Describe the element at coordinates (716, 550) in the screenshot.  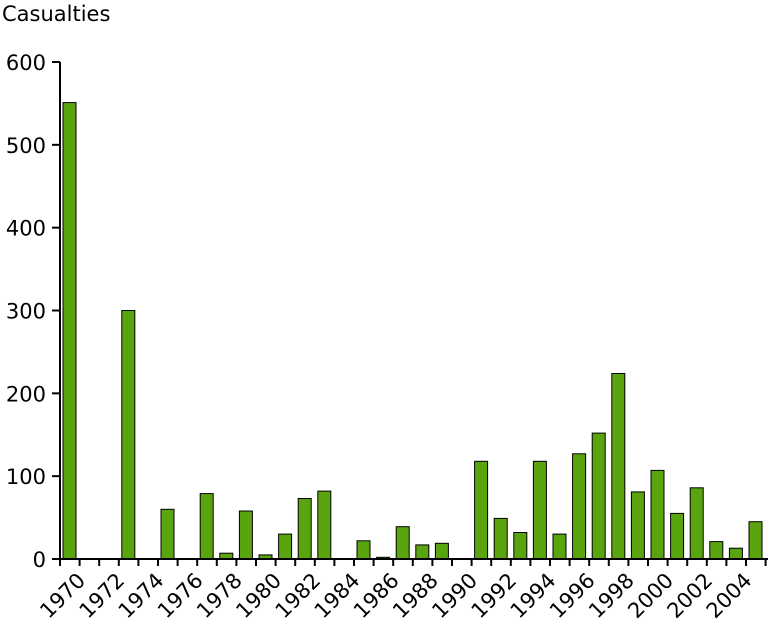
I see `bar-2003` at that location.